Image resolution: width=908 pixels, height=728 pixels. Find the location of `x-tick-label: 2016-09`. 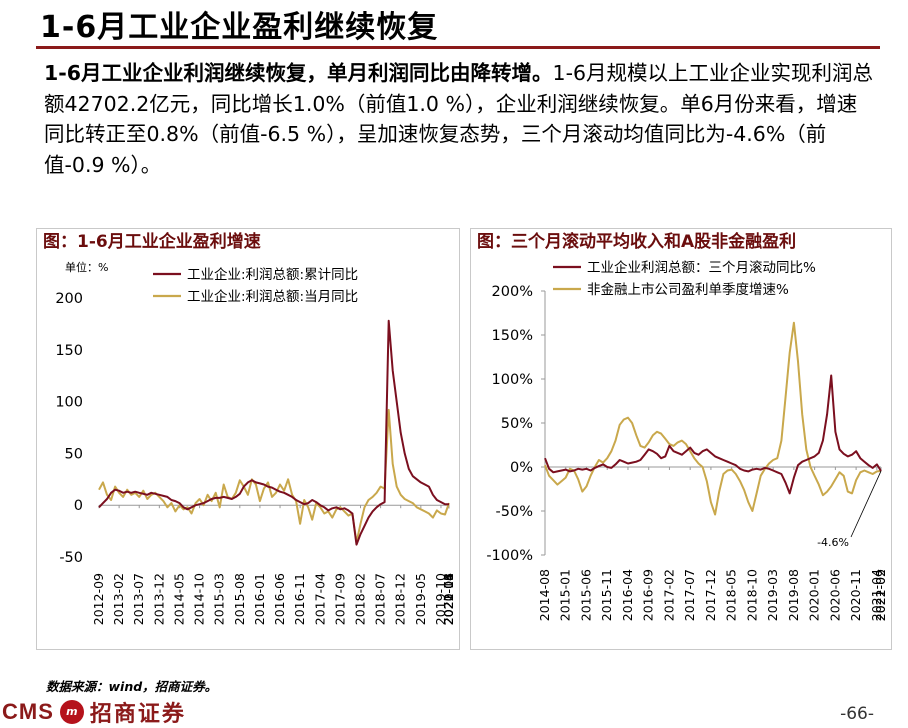

x-tick-label: 2016-09 is located at coordinates (648, 595).